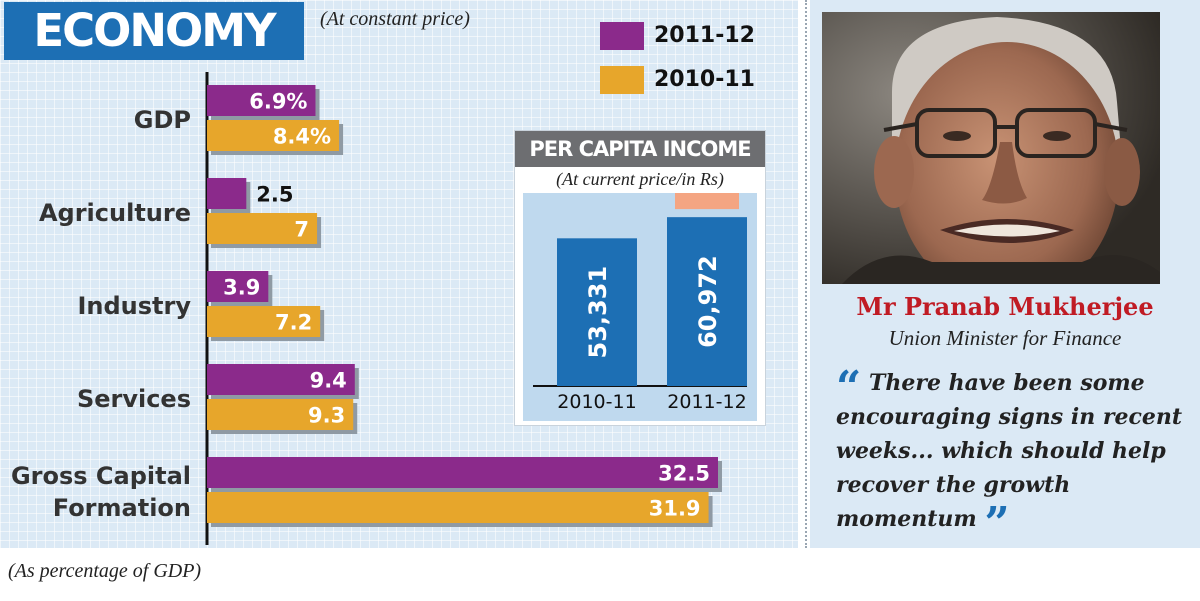 The image size is (1200, 601). I want to click on page-title: ECONOMY, so click(154, 31).